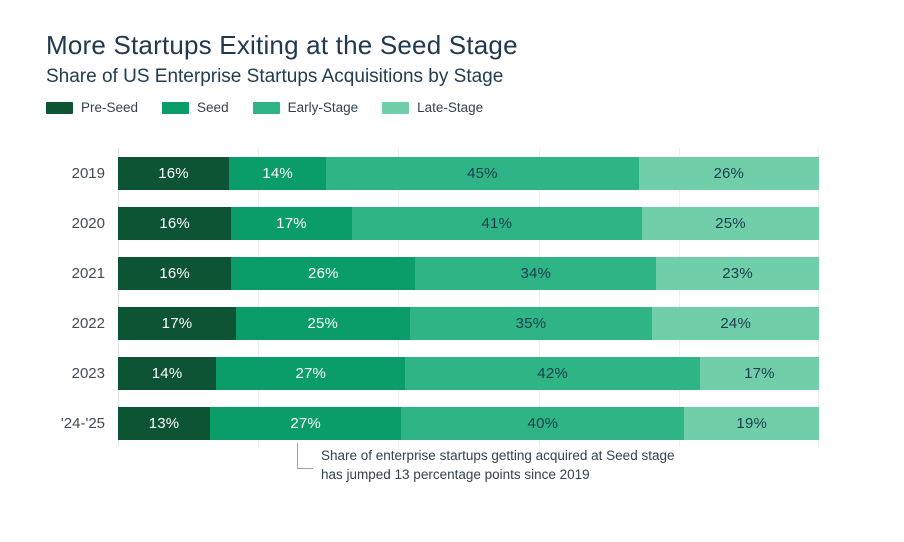 The image size is (904, 542). Describe the element at coordinates (730, 223) in the screenshot. I see `bar-segment-late-stage: 25%` at that location.